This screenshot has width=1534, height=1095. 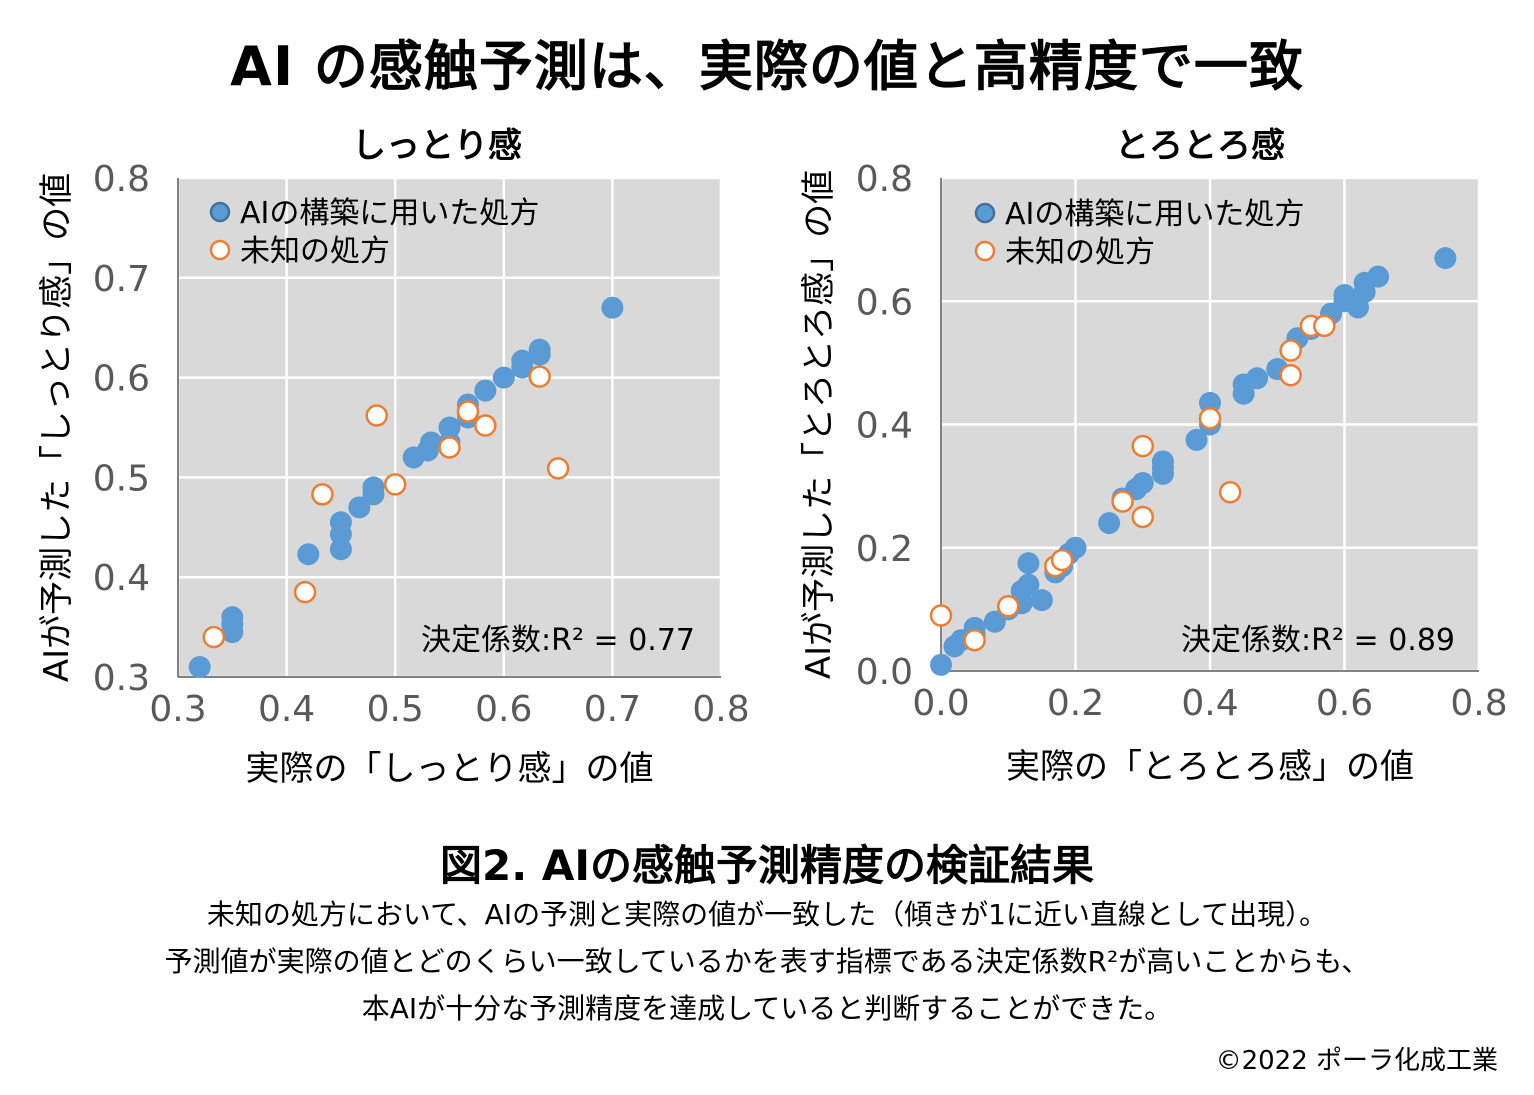 What do you see at coordinates (177, 709) in the screenshot?
I see `x-tick-label: 0.3` at bounding box center [177, 709].